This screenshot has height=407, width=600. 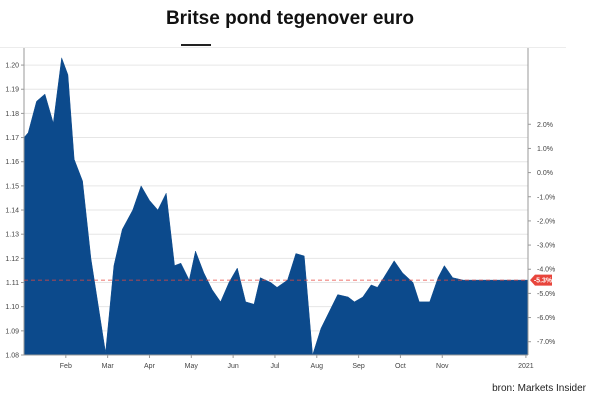 I want to click on x-tick-label: Nov, so click(x=442, y=366).